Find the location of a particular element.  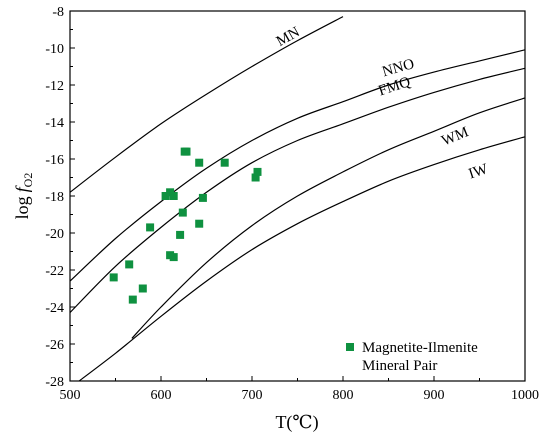

legend: Magnetite-Ilmenite Mineral Pair is located at coordinates (412, 357).